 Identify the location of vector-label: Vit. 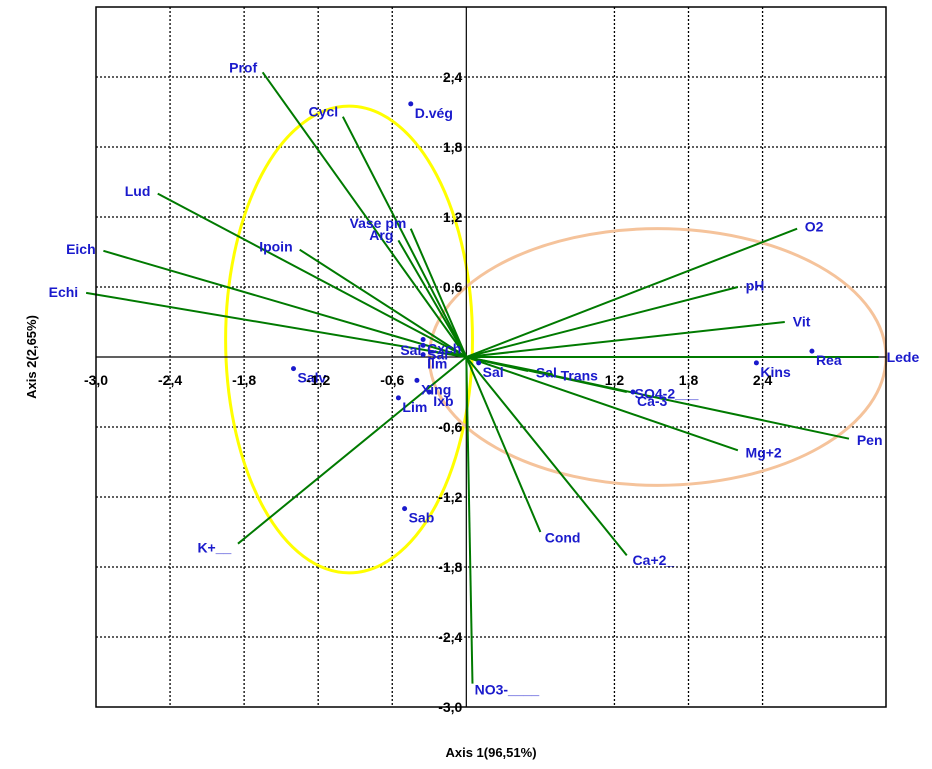
(802, 321).